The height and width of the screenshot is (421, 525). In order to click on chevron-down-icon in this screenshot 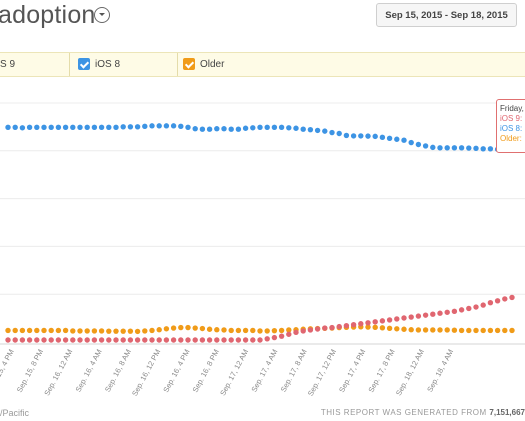, I will do `click(102, 15)`.